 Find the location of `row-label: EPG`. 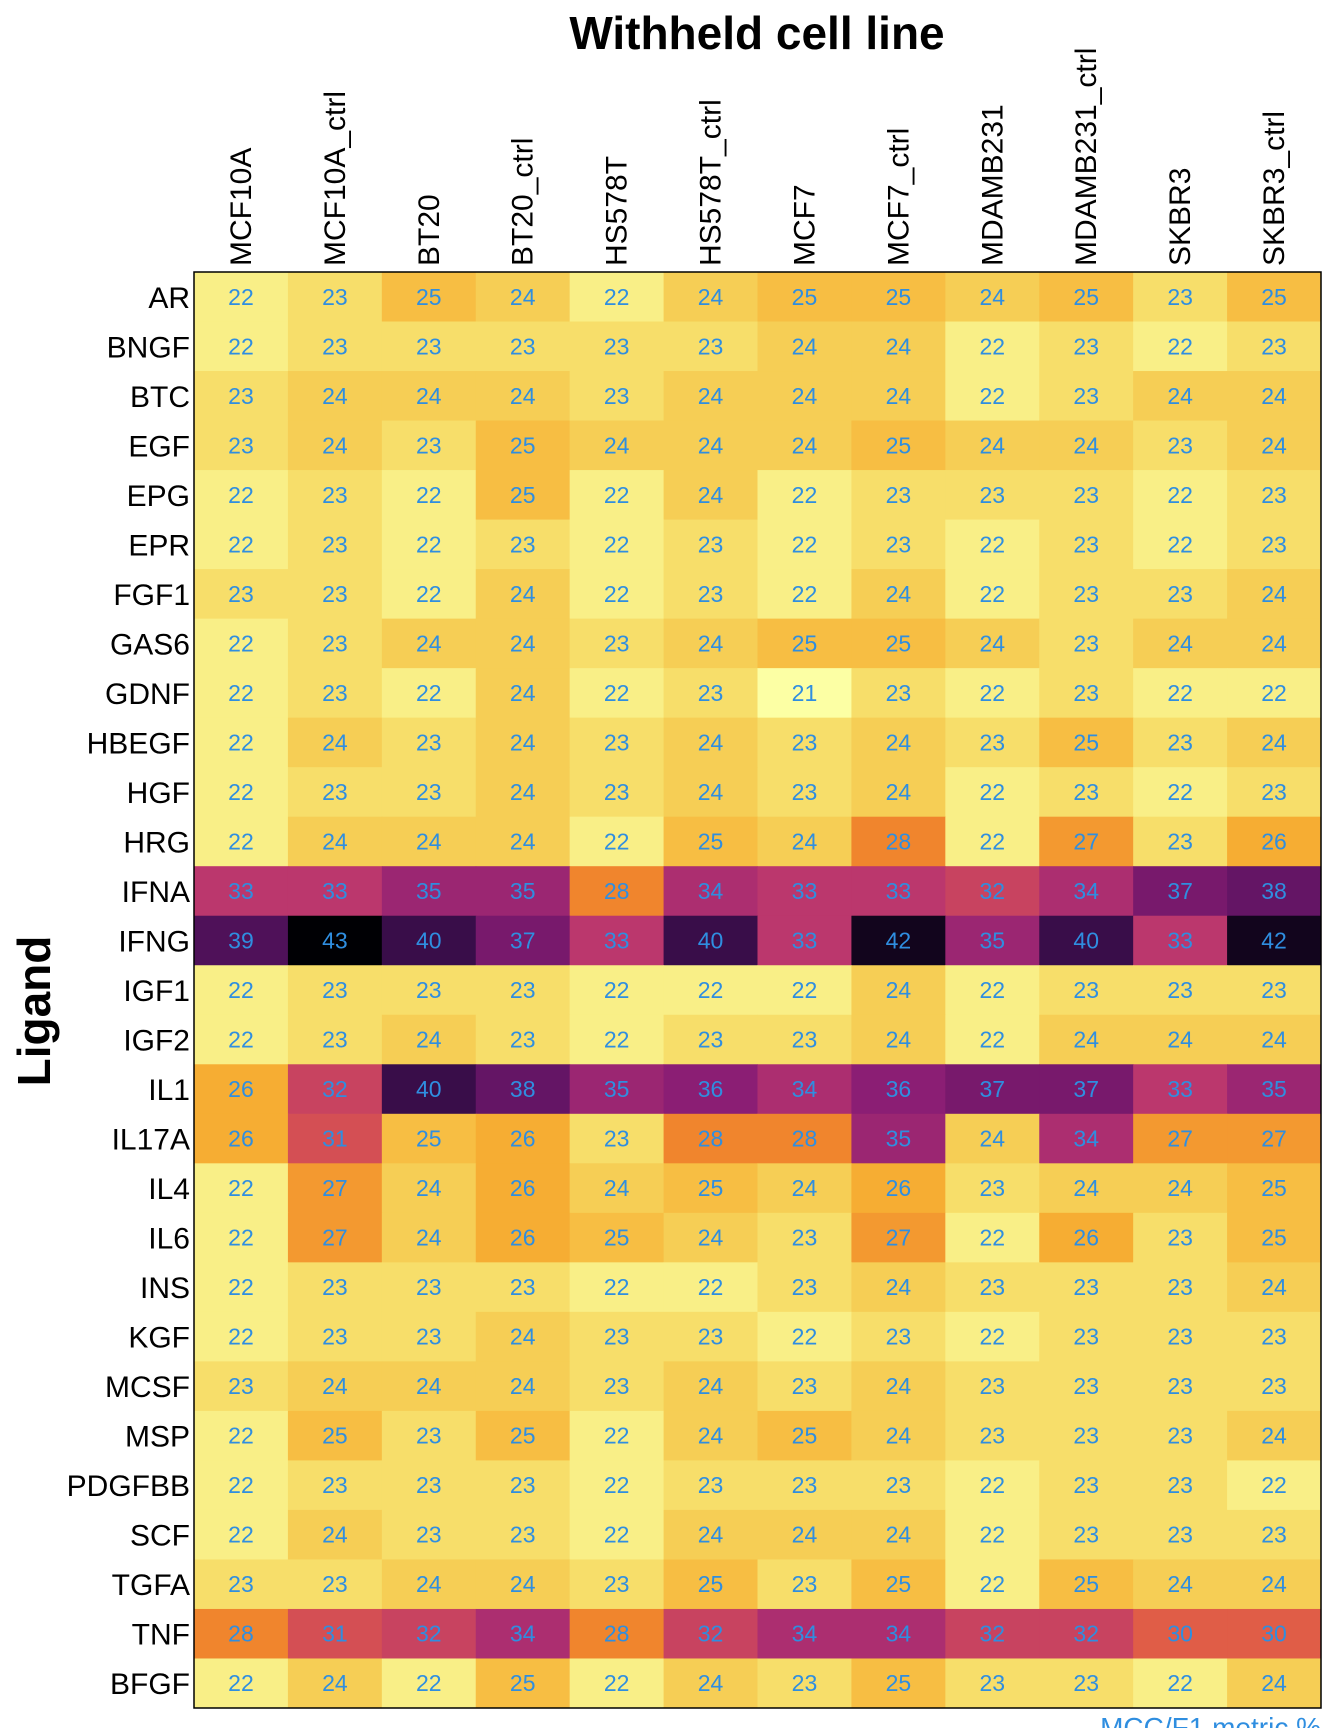

row-label: EPG is located at coordinates (158, 496).